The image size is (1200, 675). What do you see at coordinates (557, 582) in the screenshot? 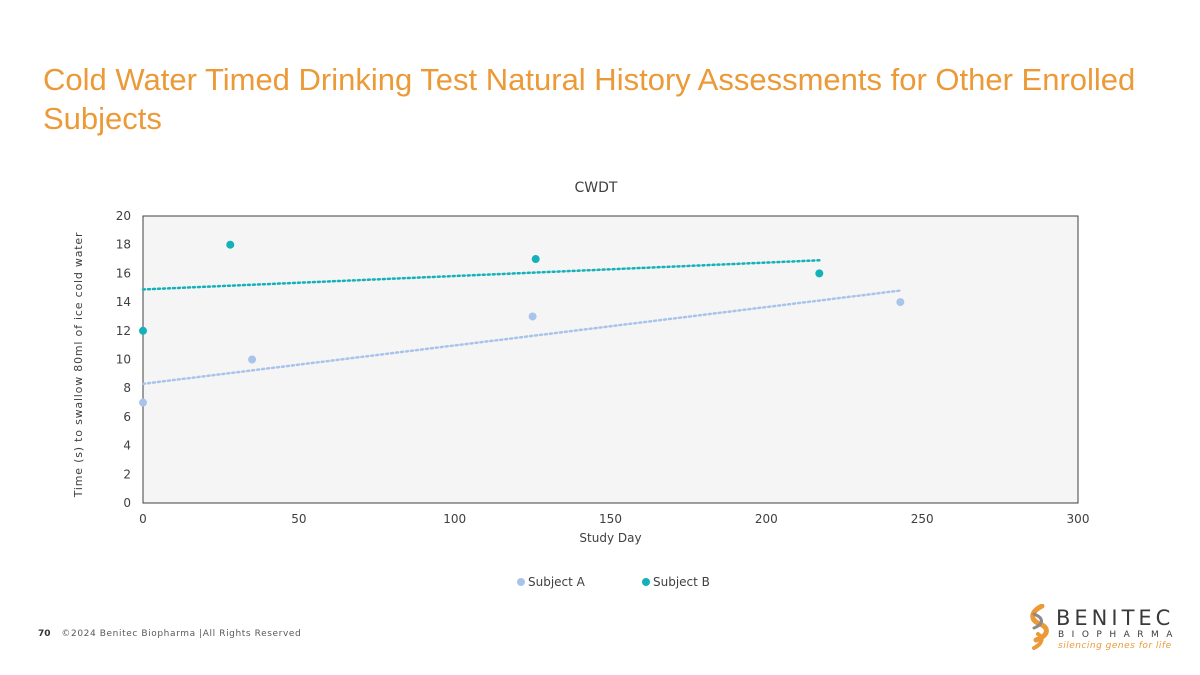
I see `legend-label: Subject A` at bounding box center [557, 582].